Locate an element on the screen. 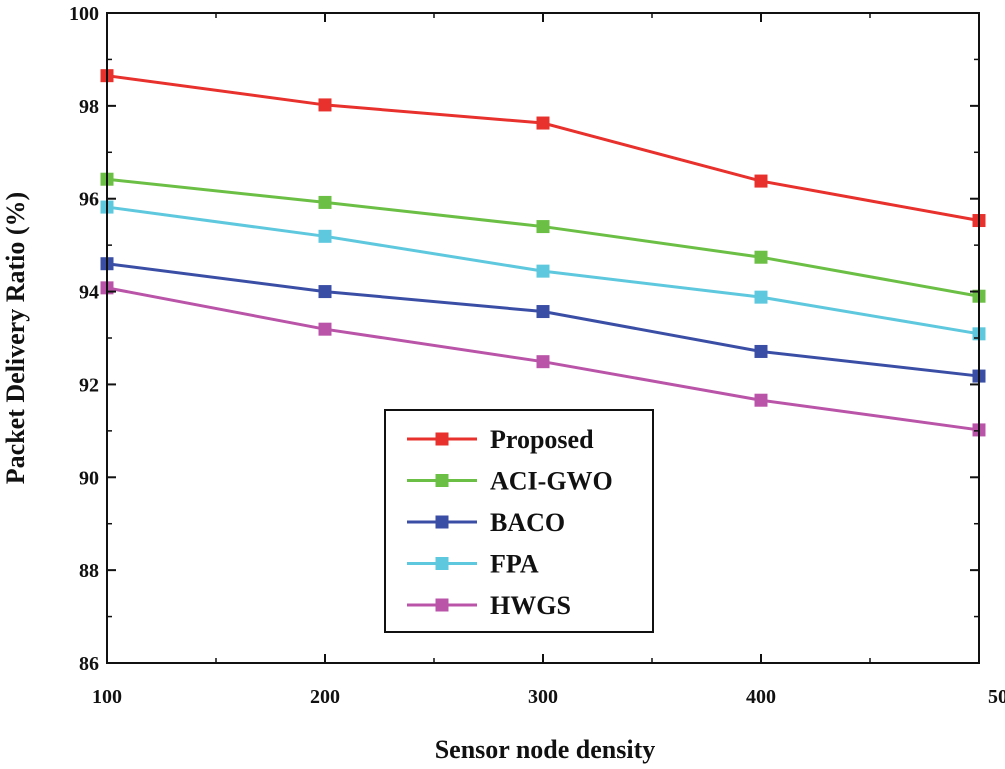  x-tick-label: 200 is located at coordinates (325, 697).